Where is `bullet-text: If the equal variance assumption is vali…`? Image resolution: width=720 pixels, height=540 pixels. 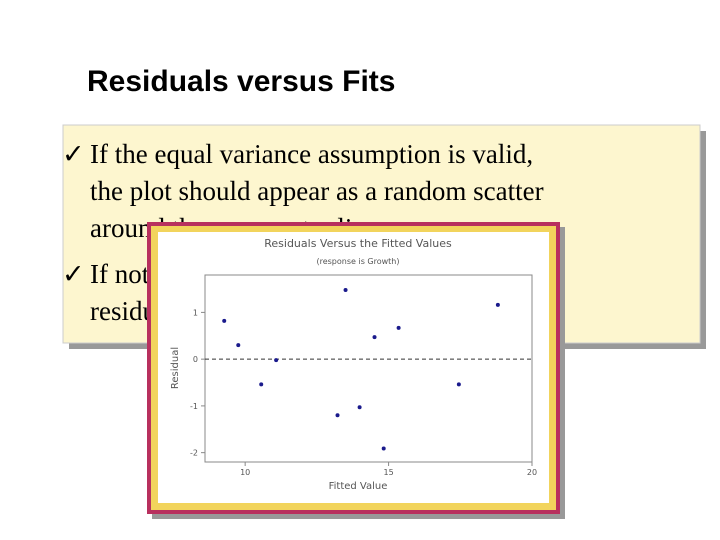
bullet-text: If the equal variance assumption is vali… is located at coordinates (311, 154).